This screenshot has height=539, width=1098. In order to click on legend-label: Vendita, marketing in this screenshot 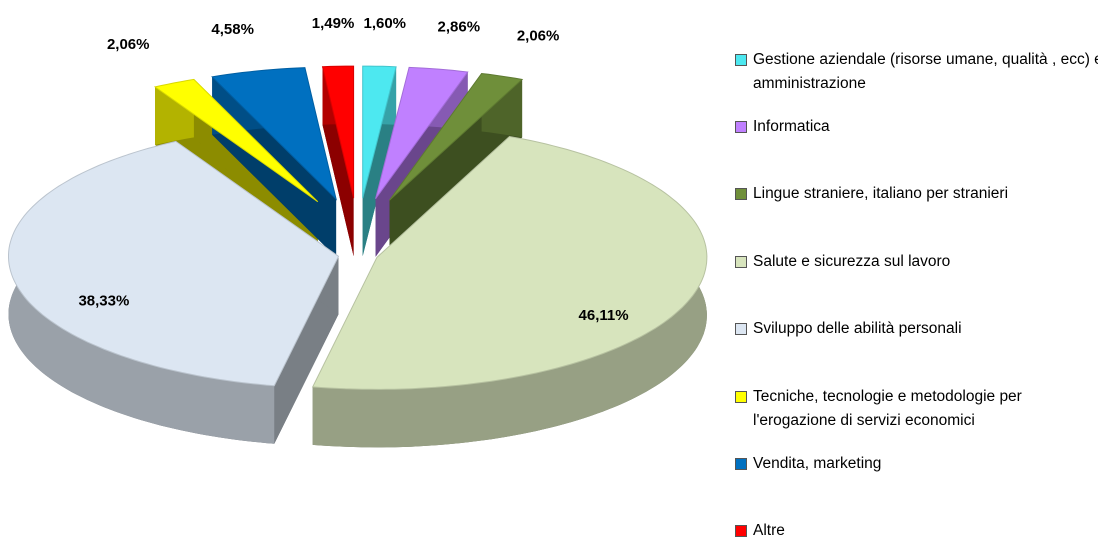, I will do `click(817, 463)`.